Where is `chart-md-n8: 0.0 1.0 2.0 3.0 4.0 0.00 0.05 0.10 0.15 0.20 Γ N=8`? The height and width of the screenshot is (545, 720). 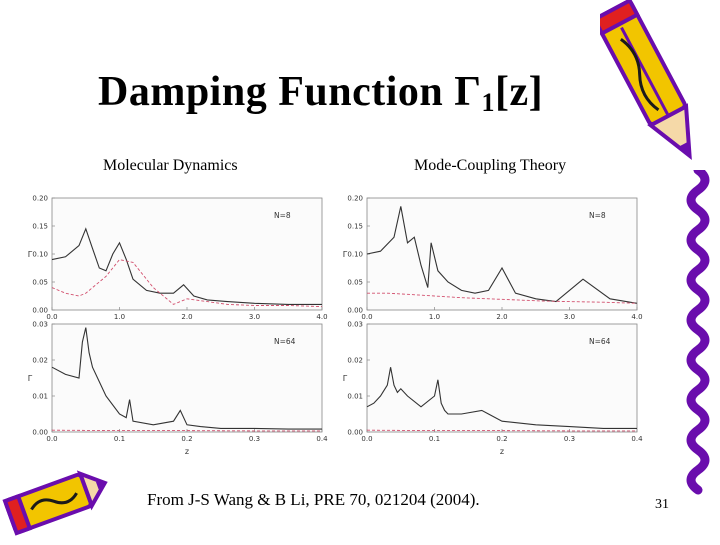
chart-md-n8: 0.0 1.0 2.0 3.0 4.0 0.00 0.05 0.10 0.15 0.20 Γ N=8 is located at coordinates (177, 256).